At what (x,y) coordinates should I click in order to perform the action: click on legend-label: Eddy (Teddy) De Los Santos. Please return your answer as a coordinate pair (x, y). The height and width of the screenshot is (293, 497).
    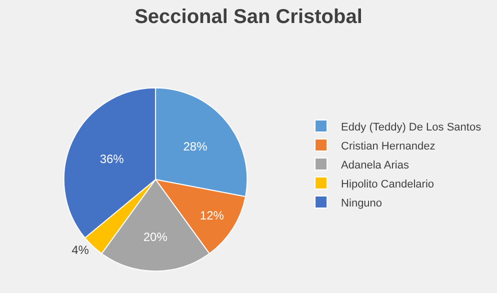
    Looking at the image, I should click on (411, 127).